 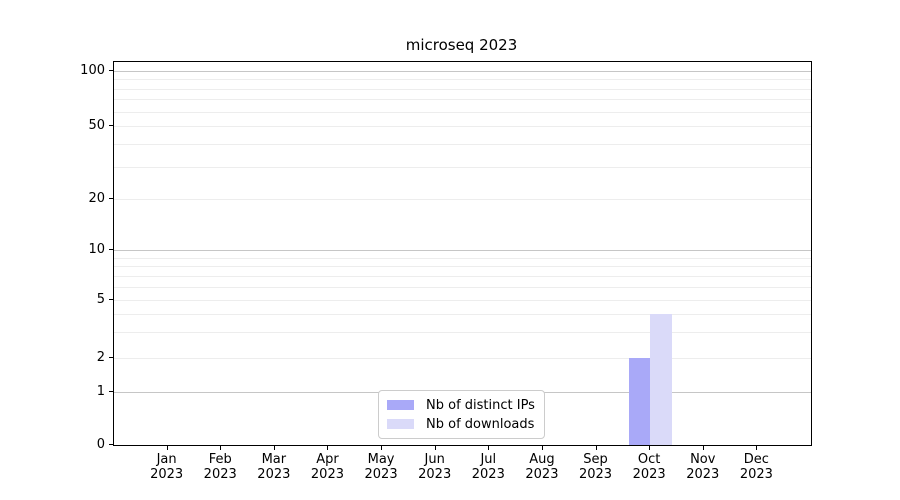 I want to click on legend-label-distinct-ips: Nb of distinct IPs, so click(x=480, y=405).